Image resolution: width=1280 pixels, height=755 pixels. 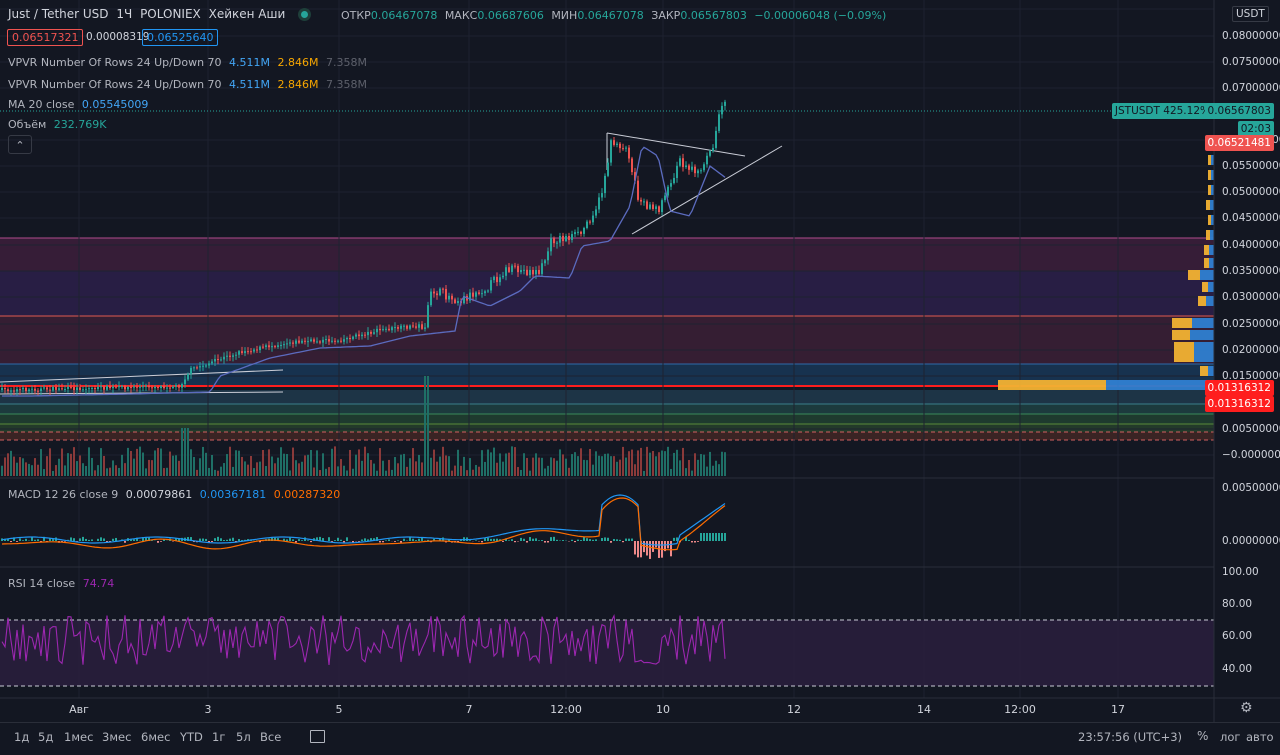 I want to click on percent-scale-button: %, so click(x=1202, y=736).